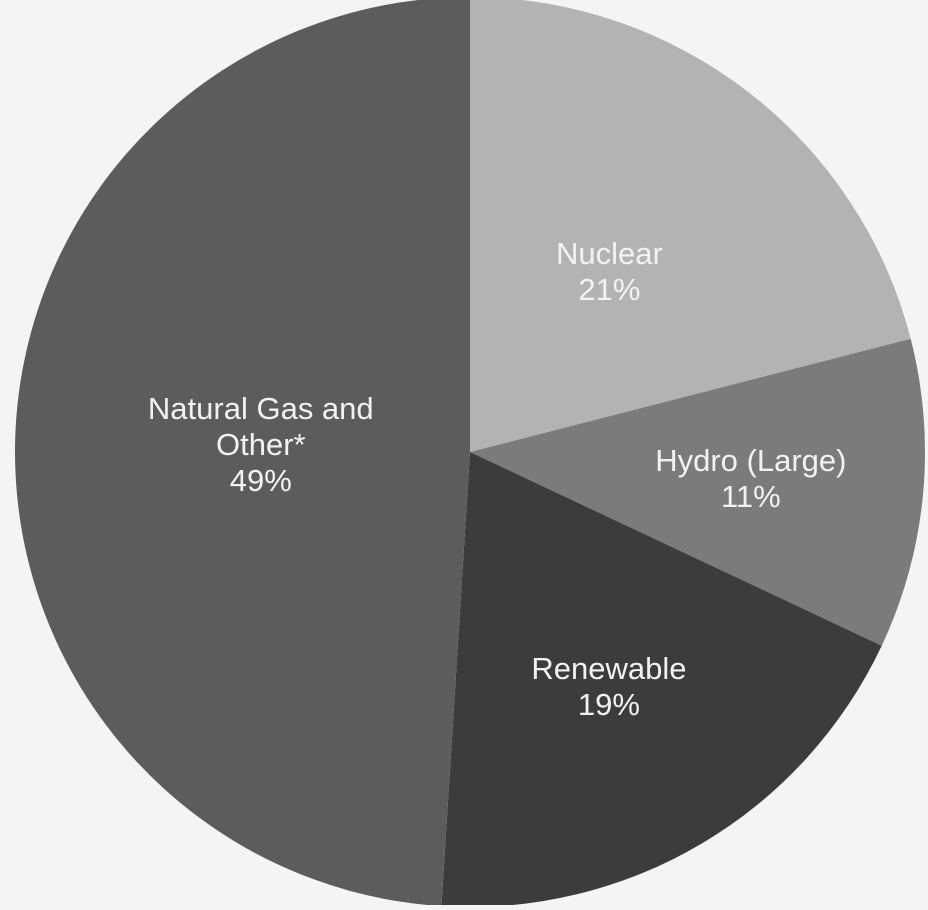 The width and height of the screenshot is (928, 910). I want to click on value-label: 21%, so click(609, 290).